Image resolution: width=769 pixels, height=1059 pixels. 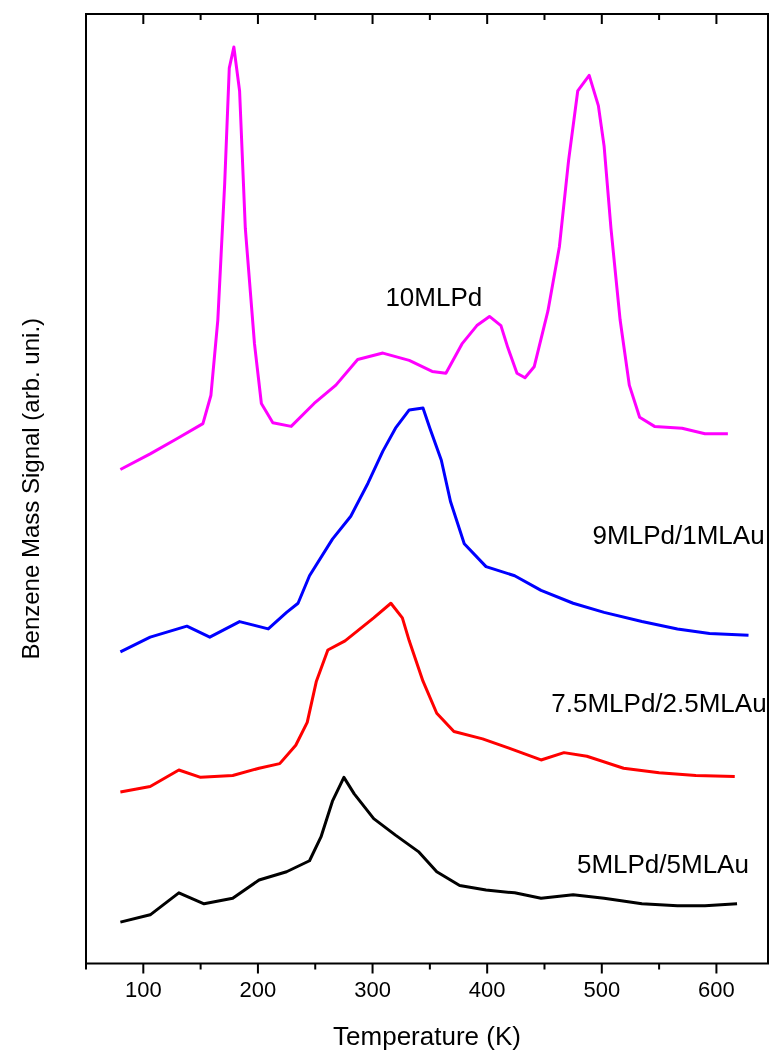 What do you see at coordinates (372, 989) in the screenshot?
I see `x-tick-label: 300` at bounding box center [372, 989].